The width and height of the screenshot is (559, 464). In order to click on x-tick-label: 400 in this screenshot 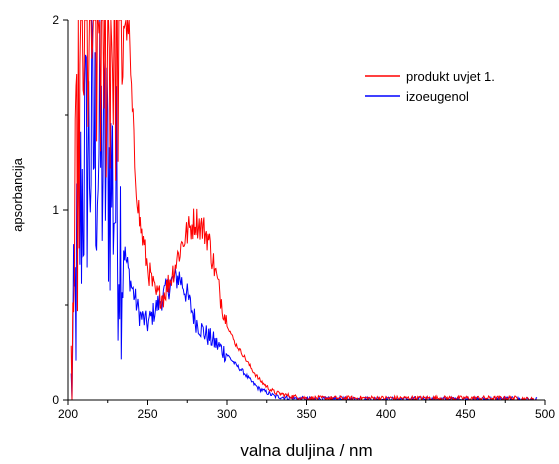, I will do `click(386, 414)`.